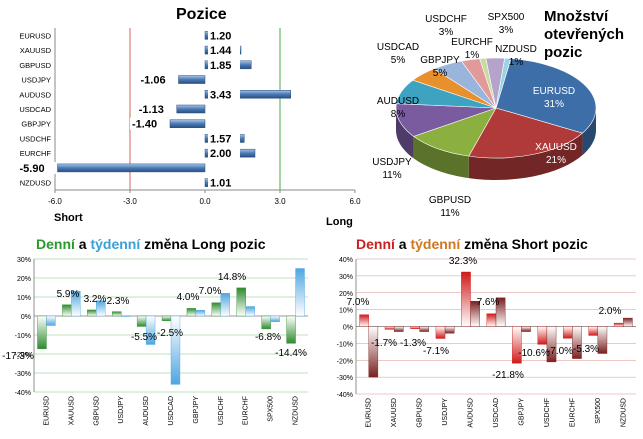 The image size is (643, 439). Describe the element at coordinates (201, 14) in the screenshot. I see `positions-chart-title: Pozice` at that location.